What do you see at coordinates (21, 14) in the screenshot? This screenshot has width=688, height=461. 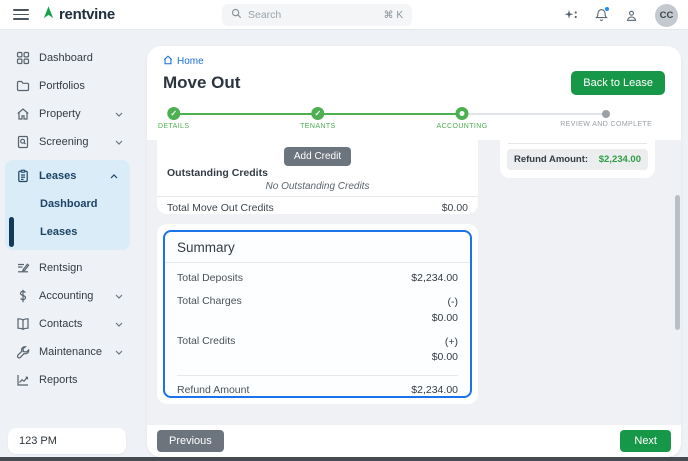 I see `menu-icon` at bounding box center [21, 14].